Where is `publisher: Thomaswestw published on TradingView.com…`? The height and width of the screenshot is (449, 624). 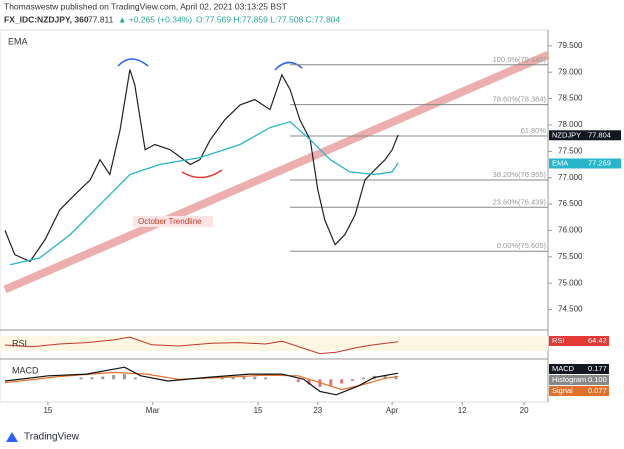 publisher: Thomaswestw published on TradingView.com… is located at coordinates (145, 6).